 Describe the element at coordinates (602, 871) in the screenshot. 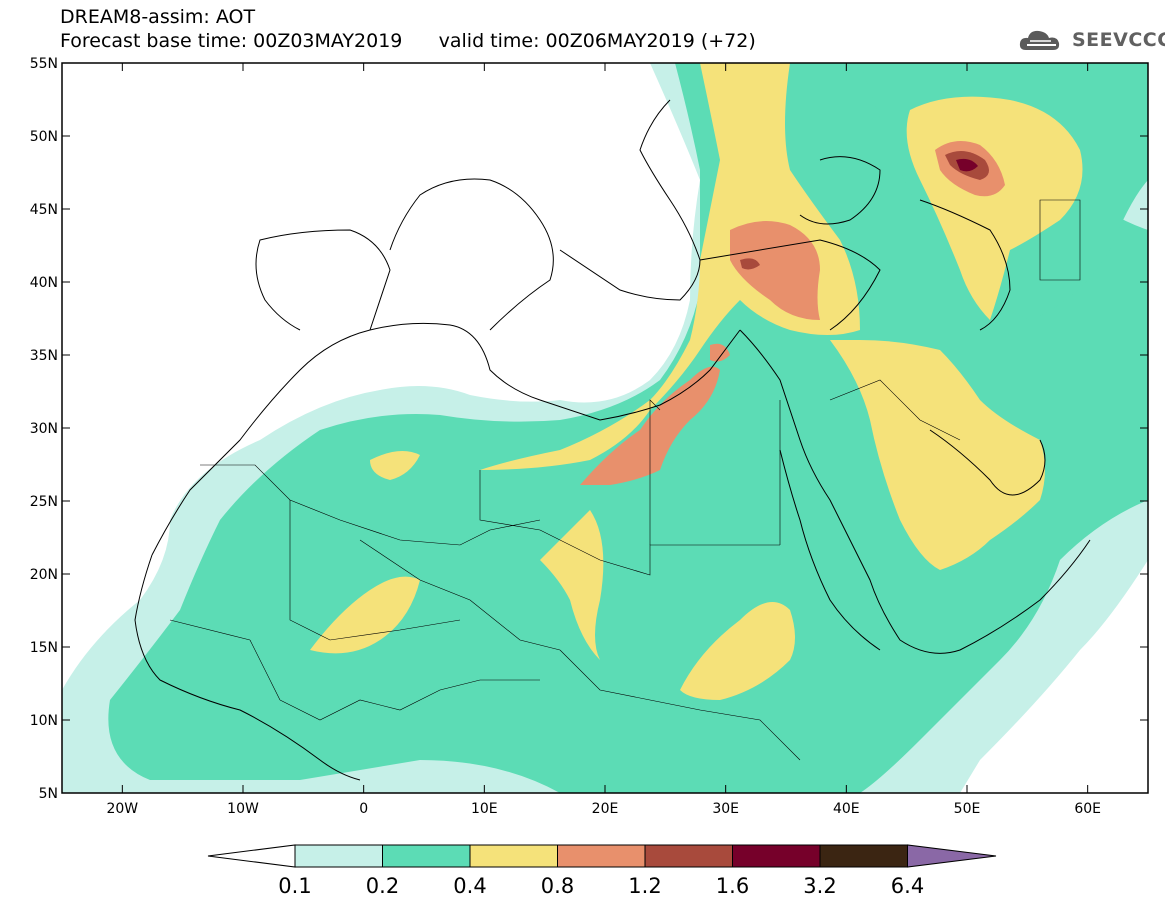

I see `colorbar: 0.1 0.2 0.4 0.8 1.2 1.6 3.2 6.4` at that location.